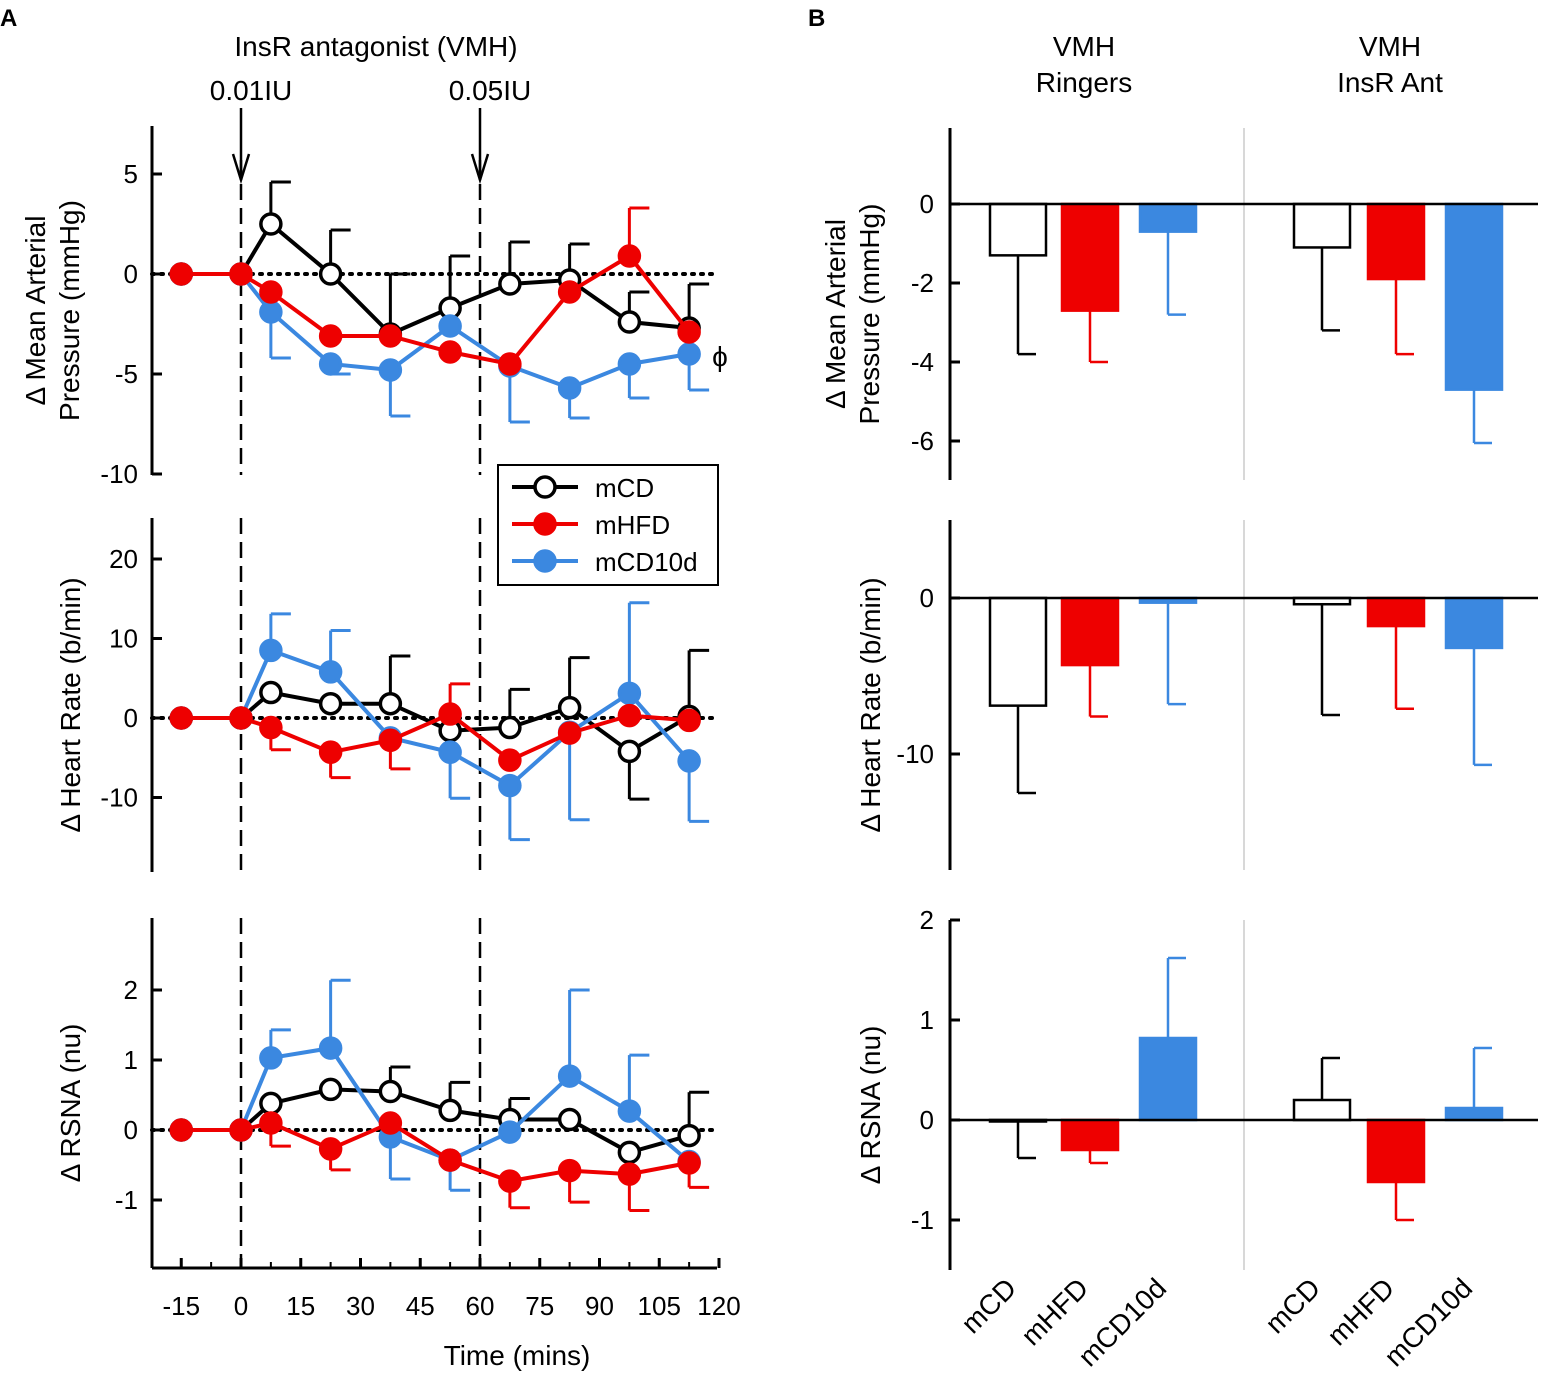 This screenshot has height=1383, width=1542. I want to click on b-category-label: mCD, so click(1292, 1305).